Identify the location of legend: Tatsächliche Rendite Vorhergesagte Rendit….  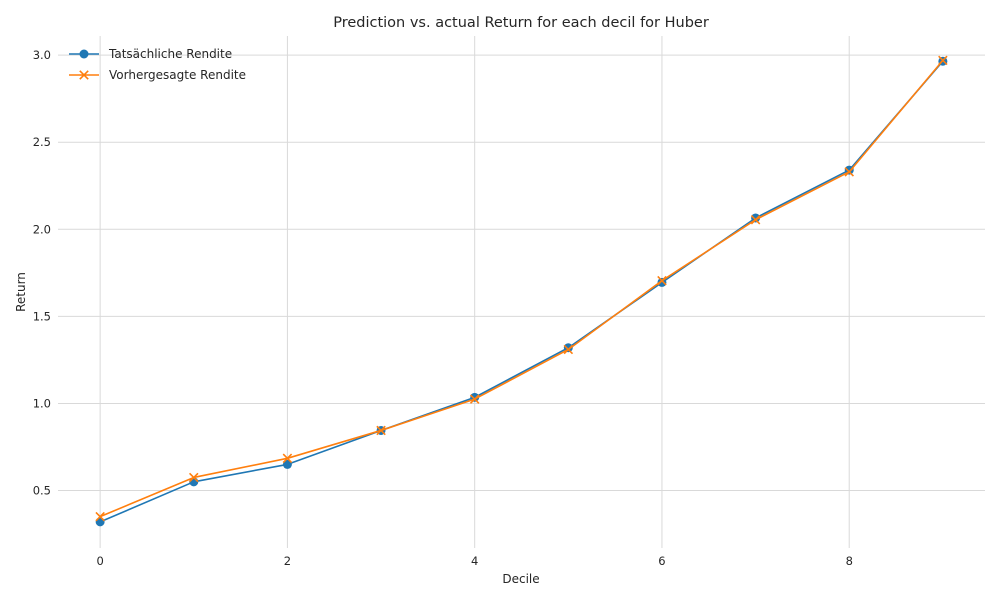
(157, 64).